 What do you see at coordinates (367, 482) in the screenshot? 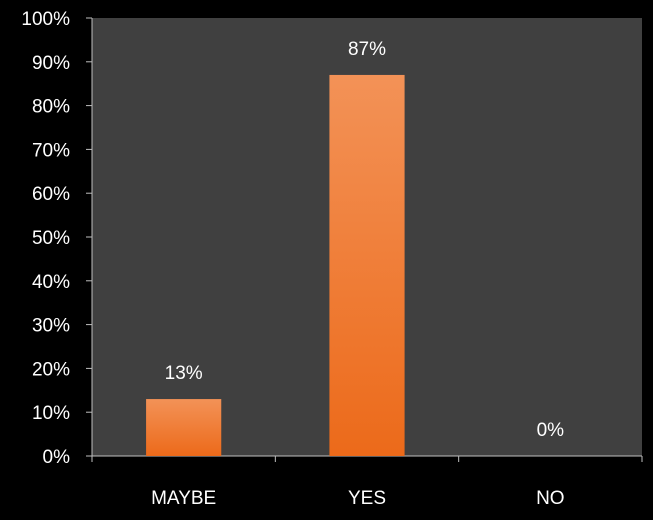
I see `x-axis: MAYBE YES NO` at bounding box center [367, 482].